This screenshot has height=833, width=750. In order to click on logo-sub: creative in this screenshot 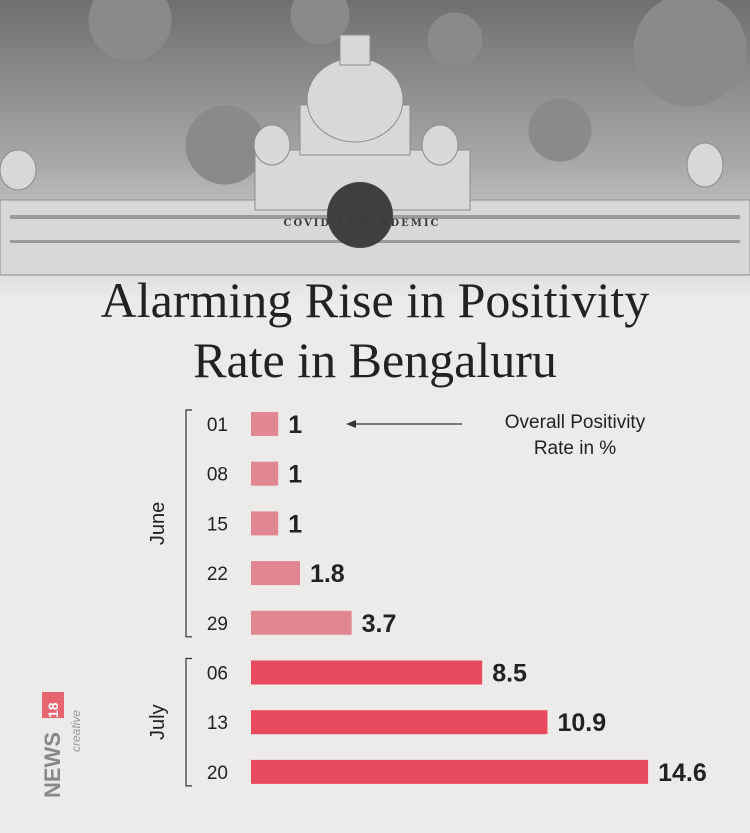, I will do `click(76, 731)`.